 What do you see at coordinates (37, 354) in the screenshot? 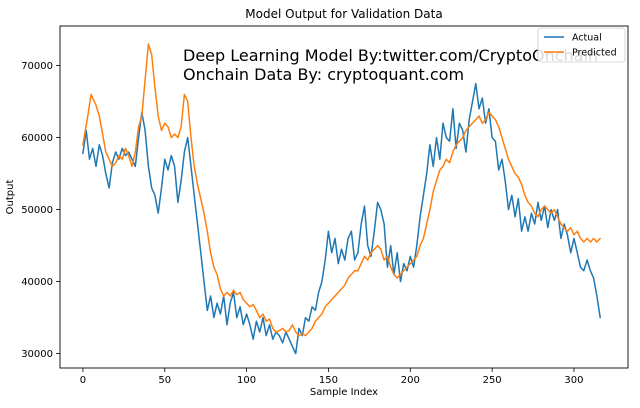
I see `y-tick-label: 30000` at bounding box center [37, 354].